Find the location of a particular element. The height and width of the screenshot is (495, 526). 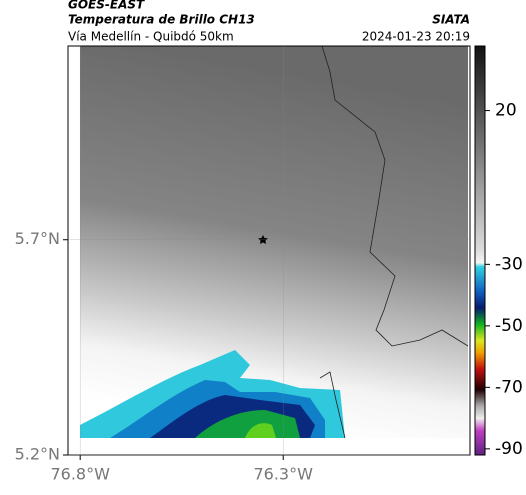

coastline is located at coordinates (332, 405).